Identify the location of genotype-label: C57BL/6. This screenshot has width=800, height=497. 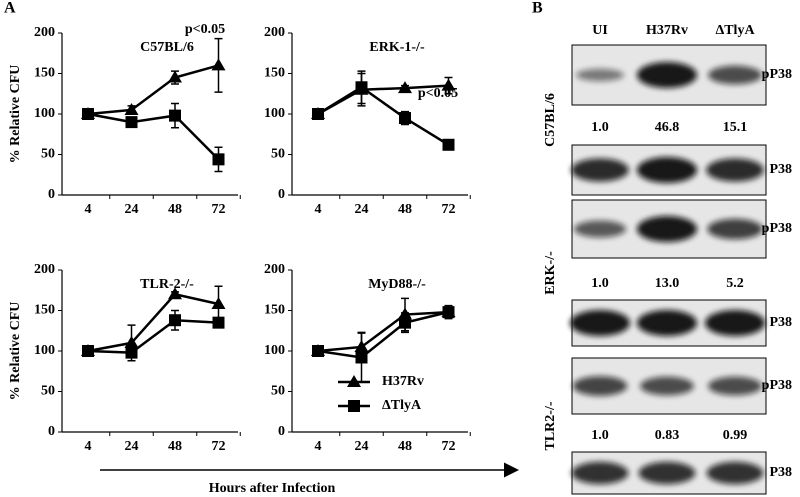
(550, 120).